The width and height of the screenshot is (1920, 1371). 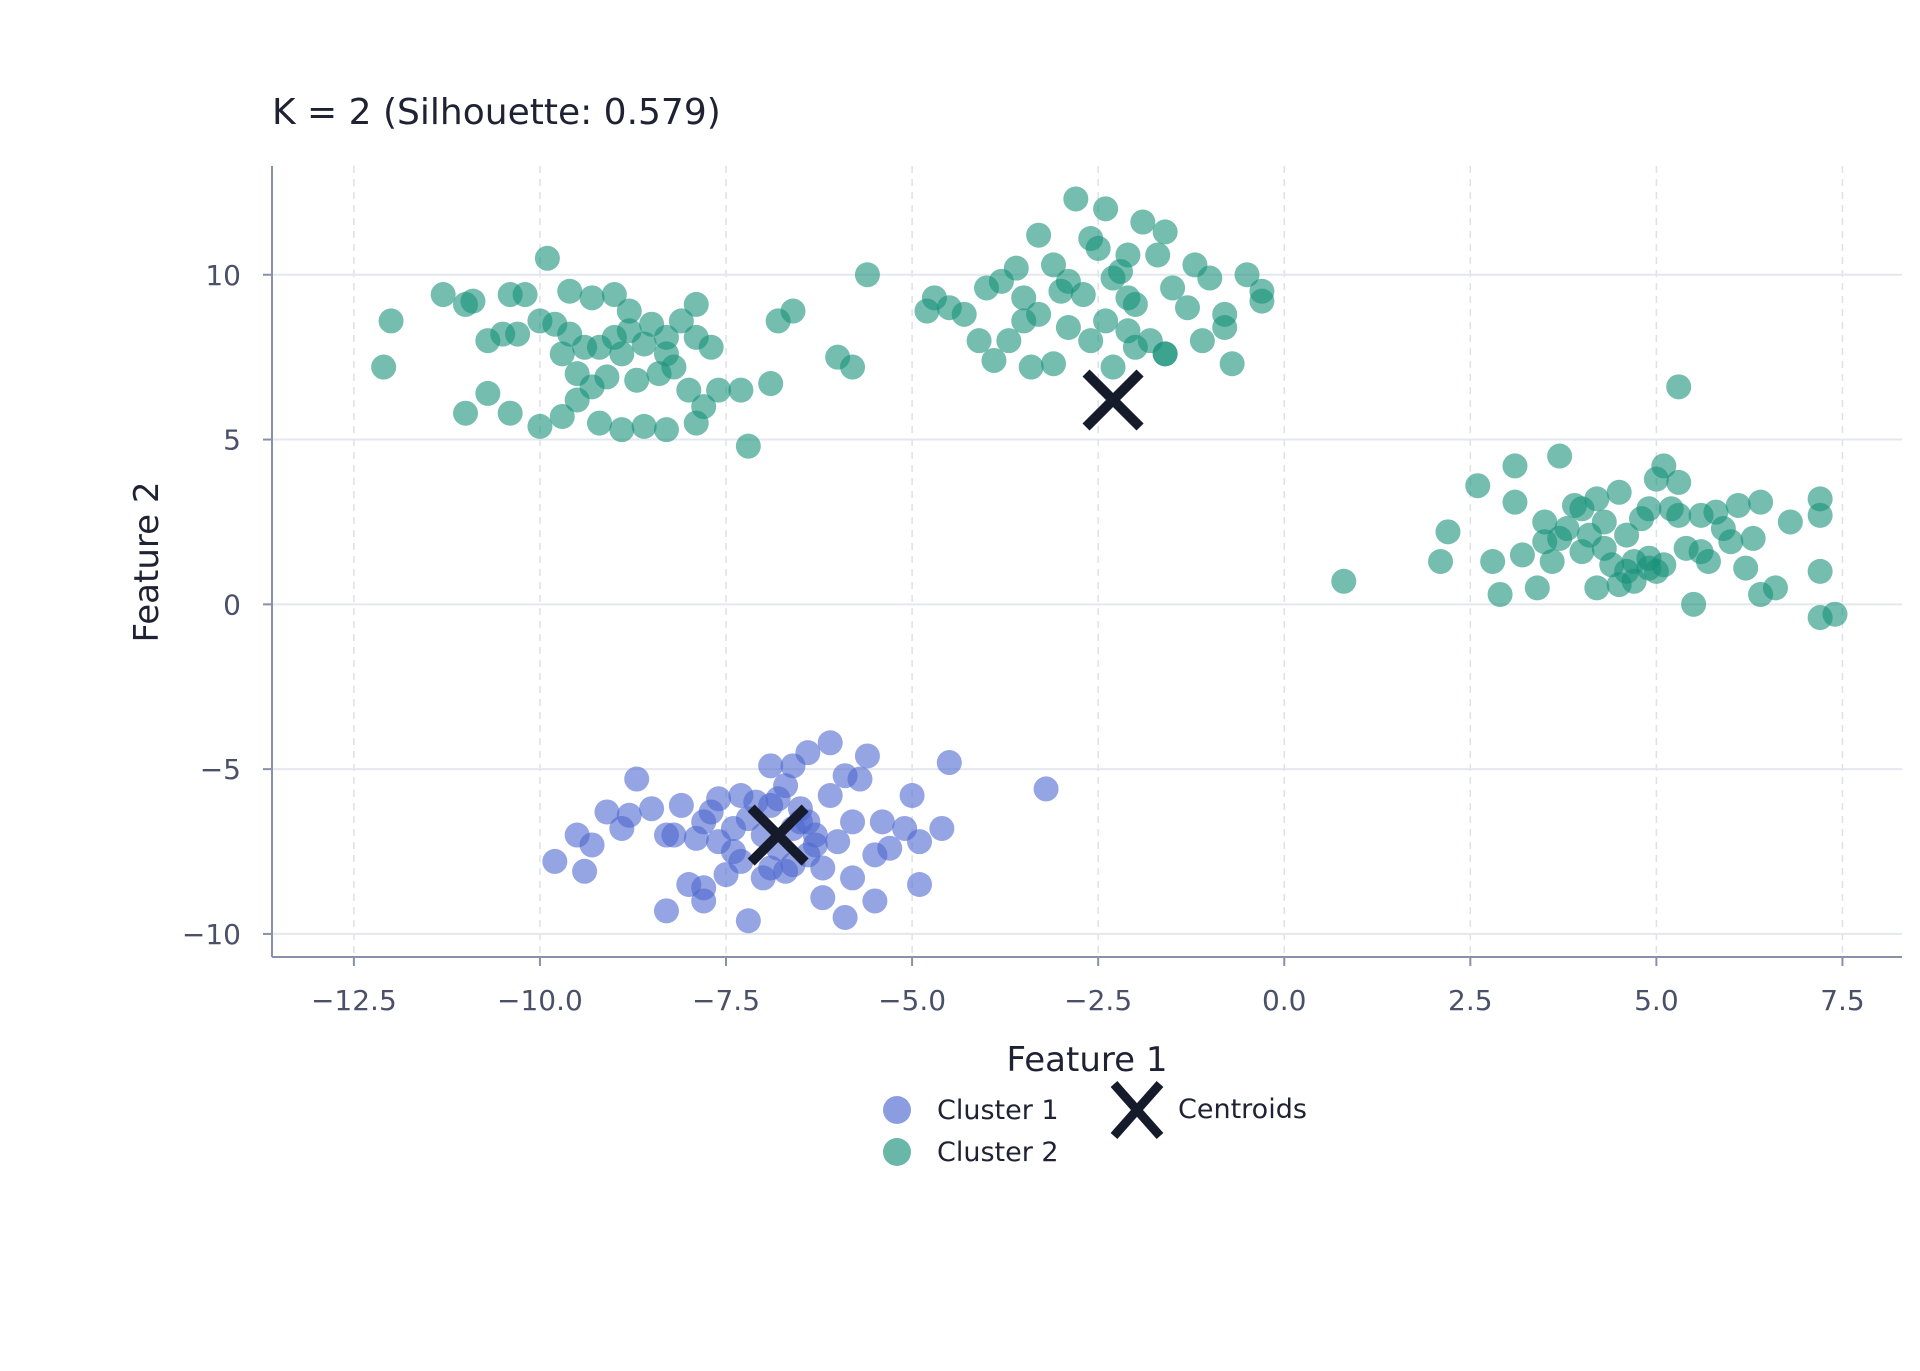 What do you see at coordinates (1137, 1110) in the screenshot?
I see `legend-marker-centroids` at bounding box center [1137, 1110].